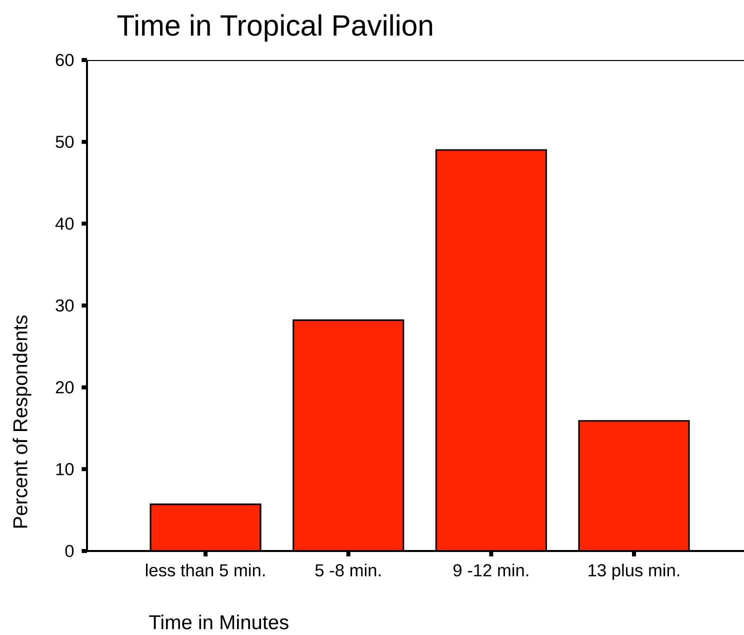 Image resolution: width=744 pixels, height=635 pixels. What do you see at coordinates (65, 142) in the screenshot?
I see `y-tick-label: 50` at bounding box center [65, 142].